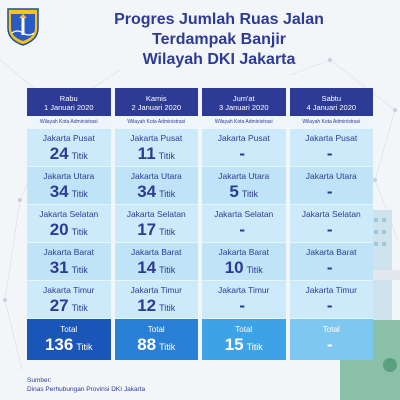 The image size is (400, 400). What do you see at coordinates (244, 102) in the screenshot?
I see `column-header: Jum'at 3 Januari 2020` at bounding box center [244, 102].